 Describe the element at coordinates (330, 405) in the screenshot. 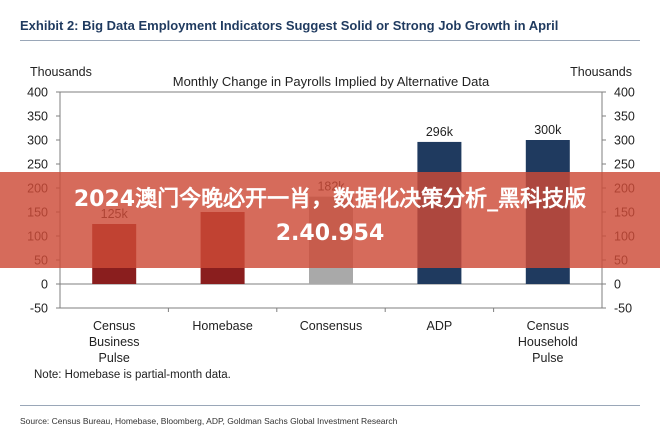

I see `bottom-divider` at that location.